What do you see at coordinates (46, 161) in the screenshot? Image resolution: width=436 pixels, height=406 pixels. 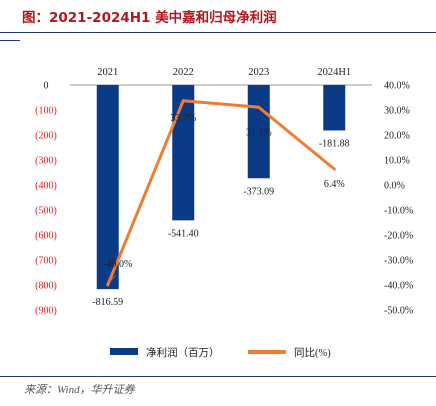 I see `left-axis-tick-label: (300)` at bounding box center [46, 161].